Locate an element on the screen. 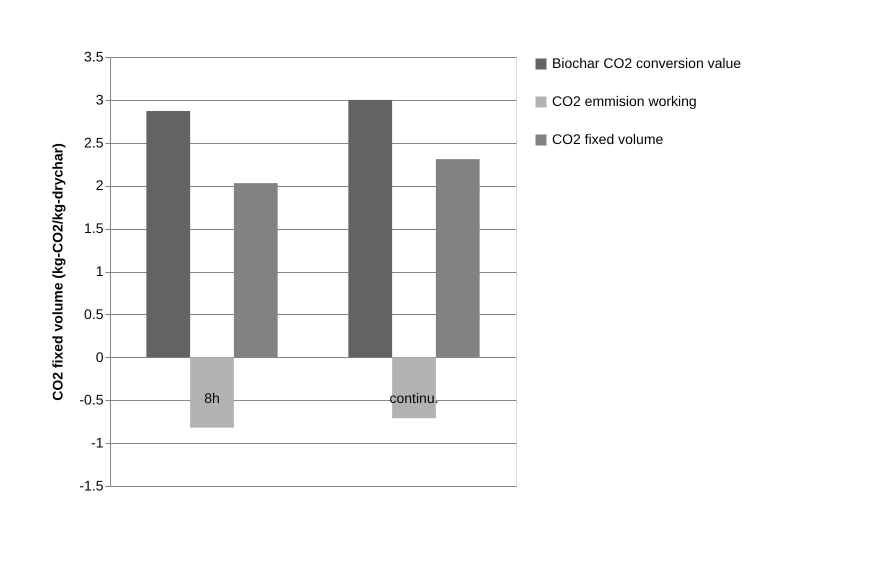 Image resolution: width=879 pixels, height=574 pixels. y-tick-label: 2 is located at coordinates (100, 185).